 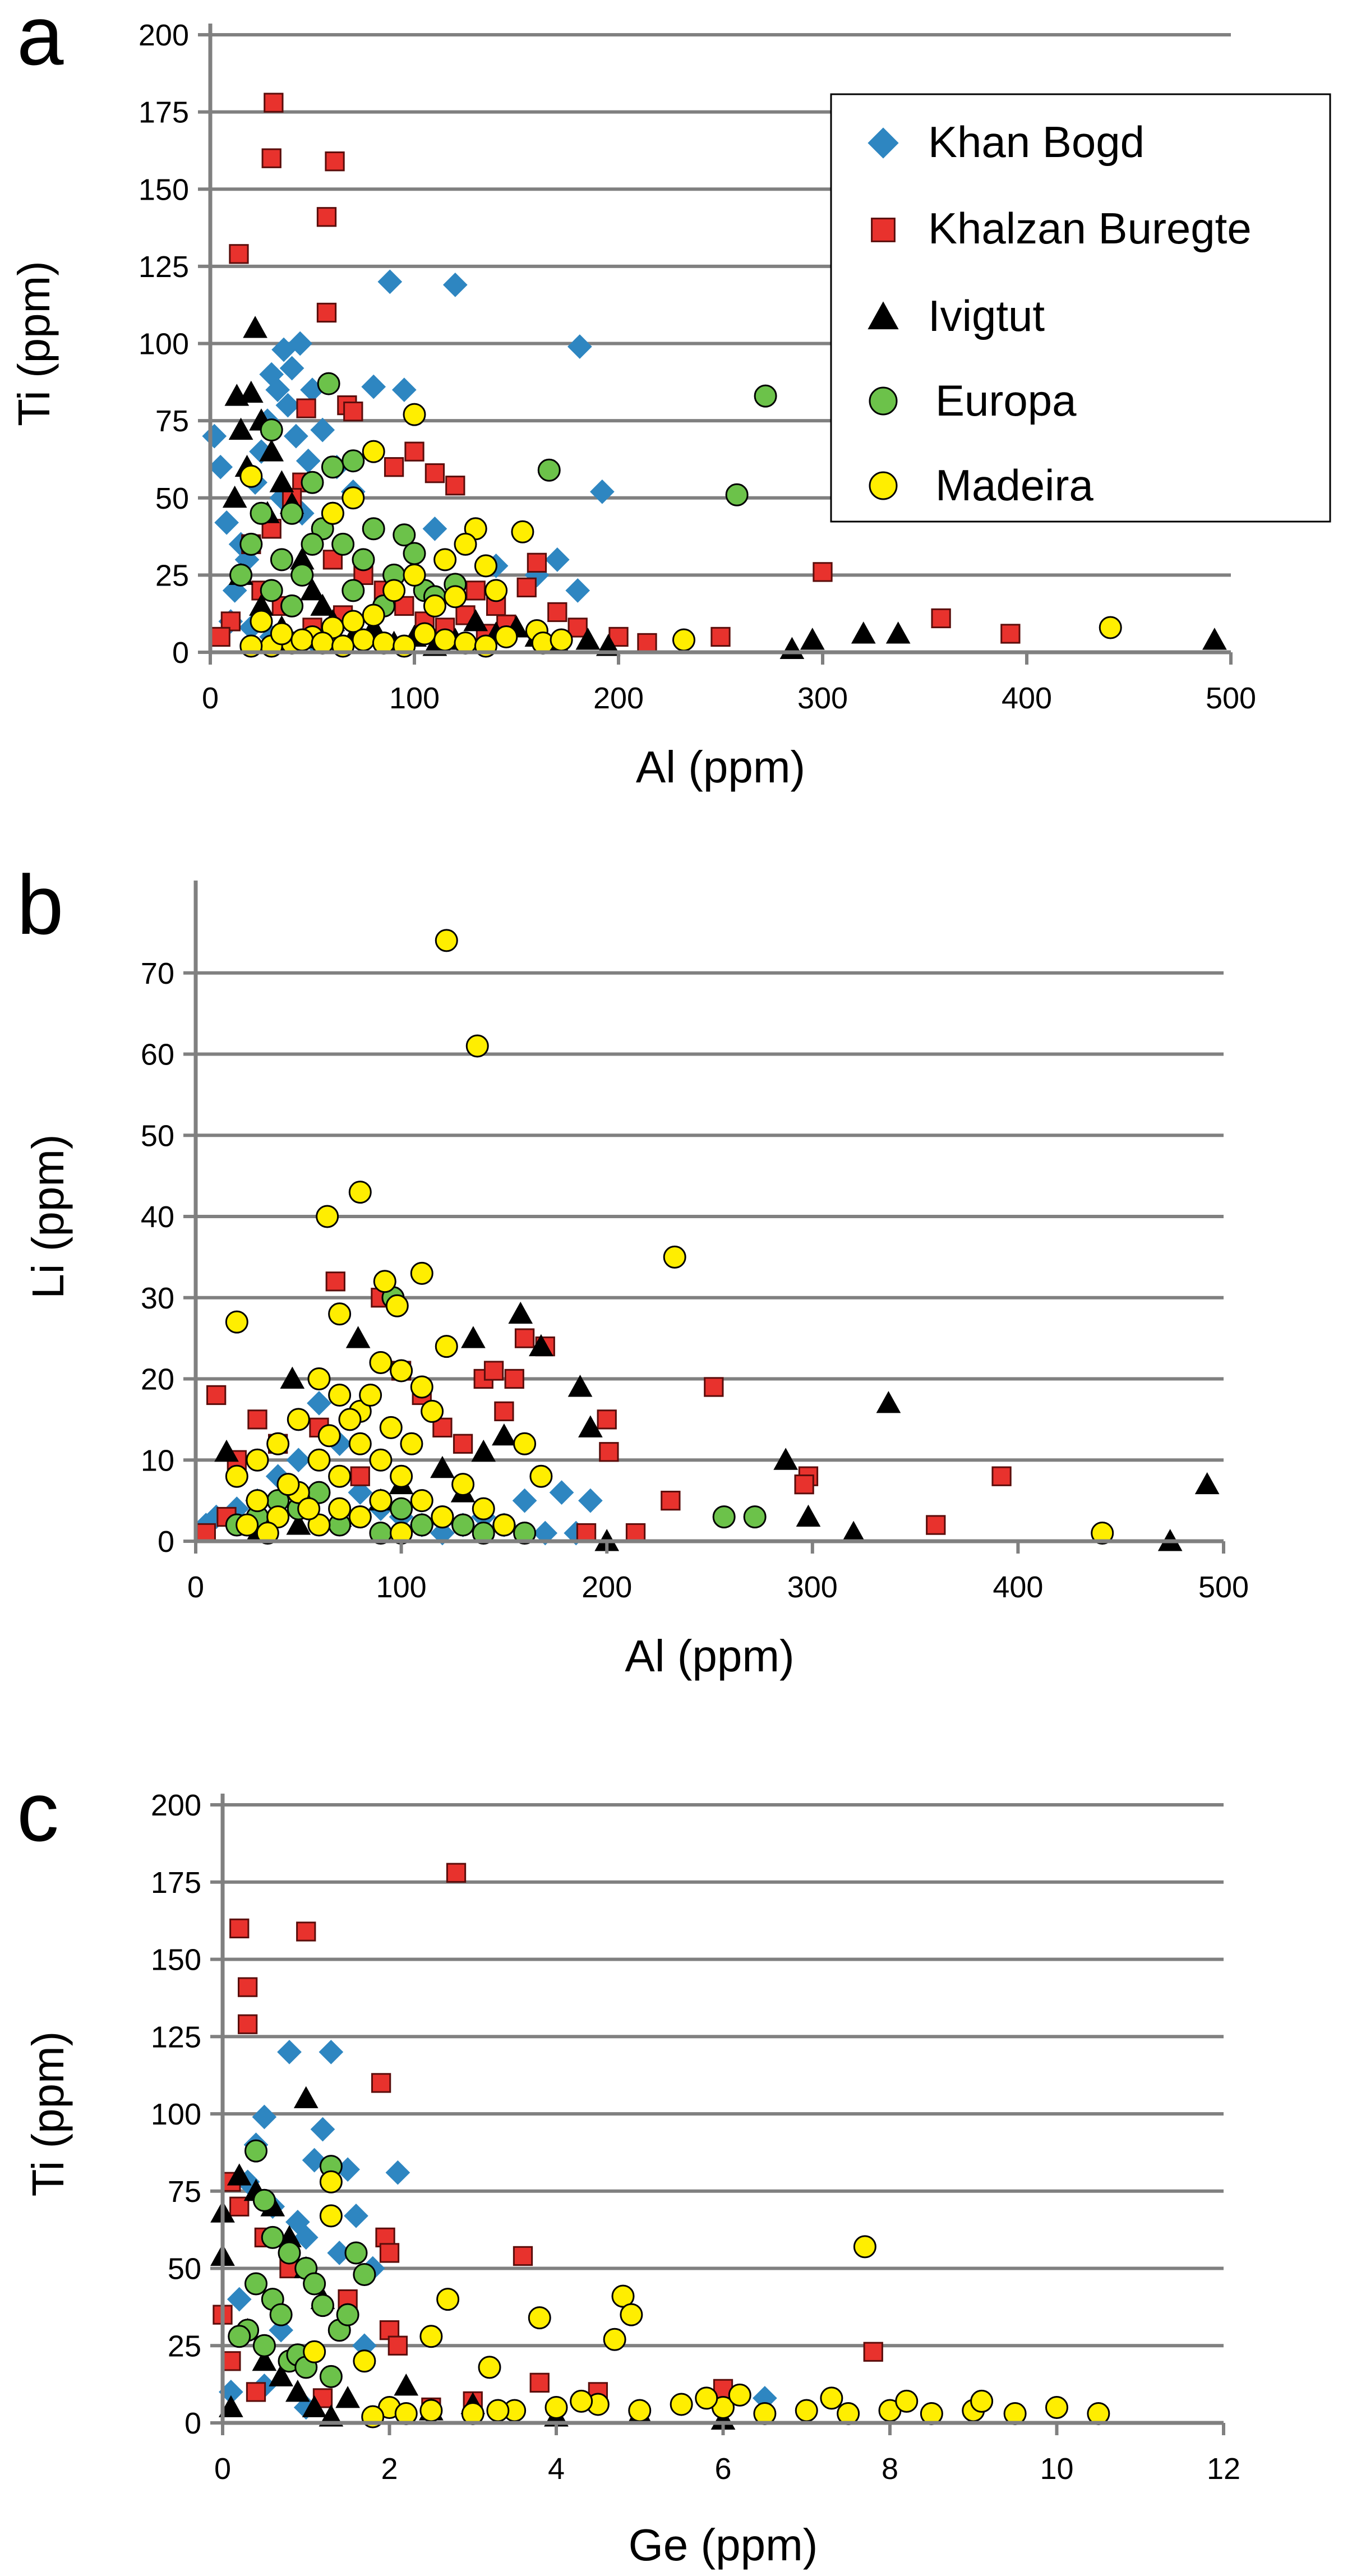 I want to click on panel-b-y-axis-title: Li (ppm), so click(x=48, y=1216).